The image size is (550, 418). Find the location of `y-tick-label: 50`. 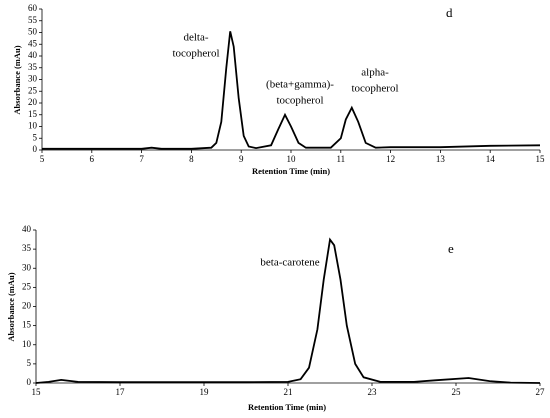

y-tick-label: 50 is located at coordinates (33, 32).